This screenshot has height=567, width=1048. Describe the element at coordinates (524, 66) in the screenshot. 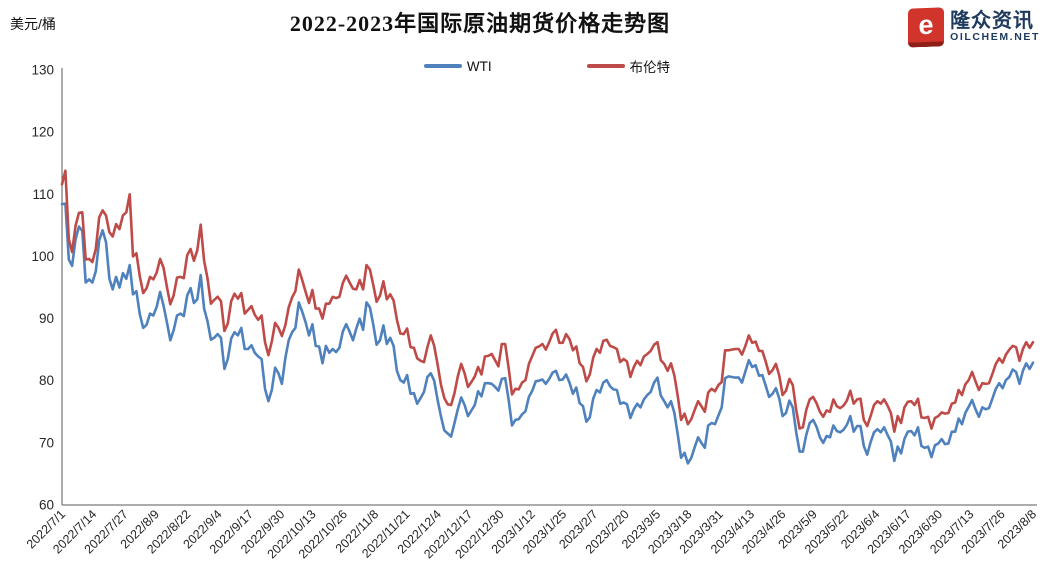

I see `chart-legend: WTI 布伦特` at that location.